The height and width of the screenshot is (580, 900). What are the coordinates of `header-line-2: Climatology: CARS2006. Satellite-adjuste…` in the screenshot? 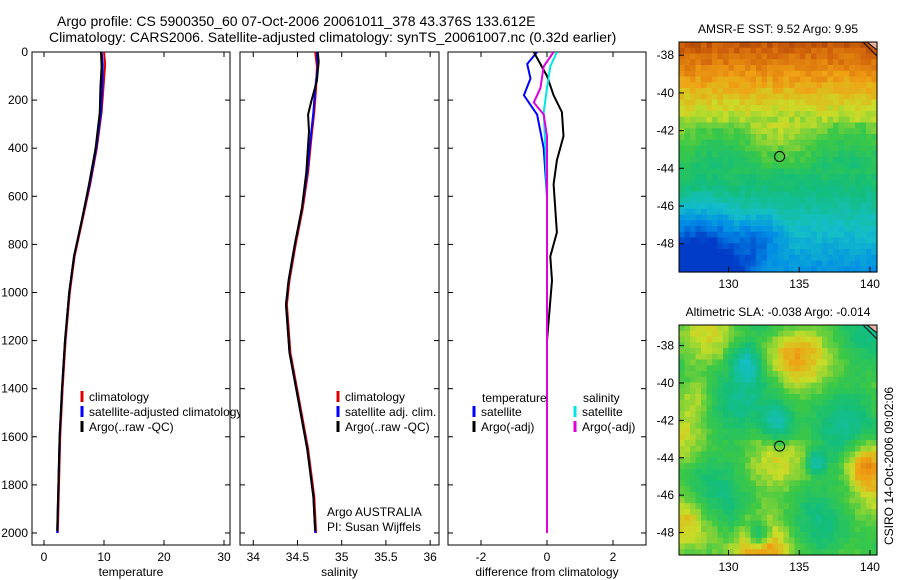 It's located at (333, 37).